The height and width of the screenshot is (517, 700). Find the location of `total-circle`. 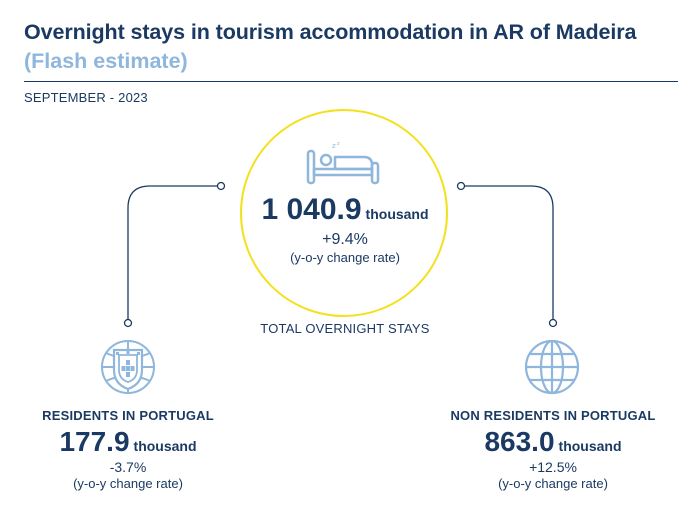

total-circle is located at coordinates (344, 213).